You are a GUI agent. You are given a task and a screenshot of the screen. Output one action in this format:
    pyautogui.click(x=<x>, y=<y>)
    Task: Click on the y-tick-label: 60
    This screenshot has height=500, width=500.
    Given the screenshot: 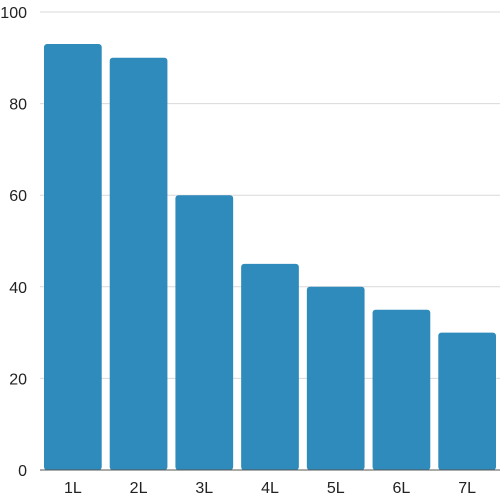 What is the action you would take?
    pyautogui.click(x=18, y=196)
    